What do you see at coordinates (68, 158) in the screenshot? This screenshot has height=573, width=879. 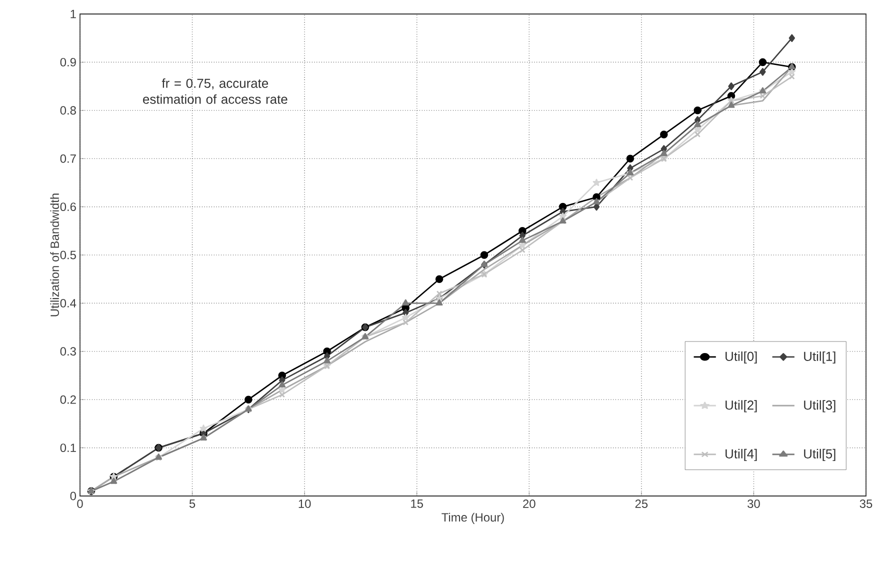 I see `y-tick-label: 0.7` at bounding box center [68, 158].